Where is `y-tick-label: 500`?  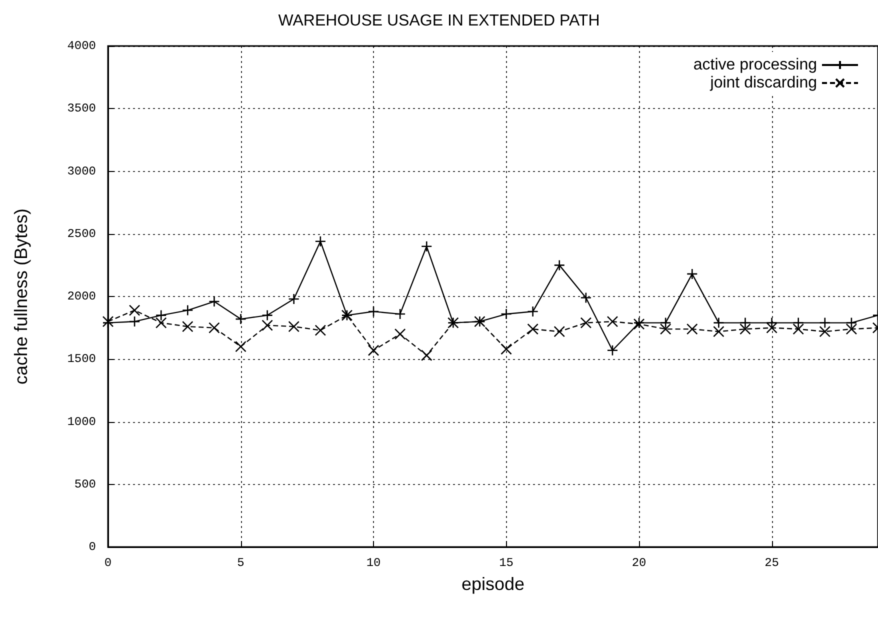 y-tick-label: 500 is located at coordinates (85, 484).